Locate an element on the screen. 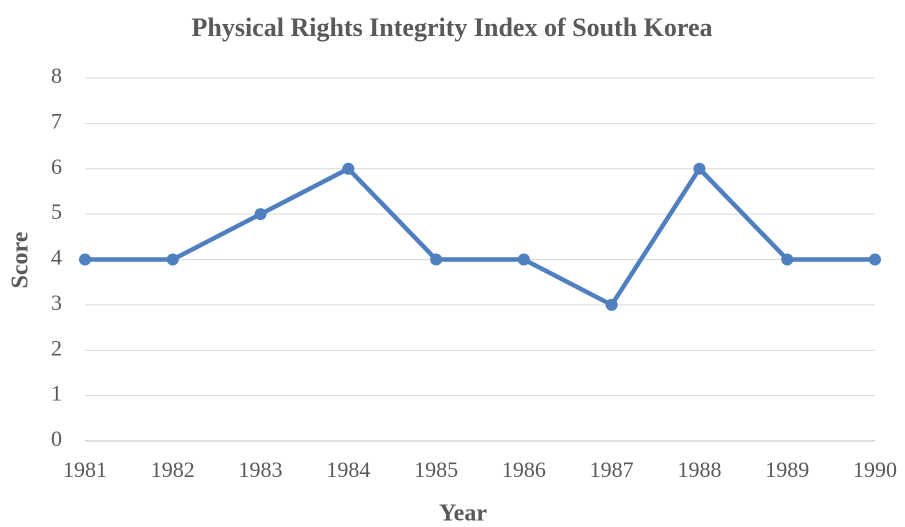  x-tick-label: 1982 is located at coordinates (173, 469).